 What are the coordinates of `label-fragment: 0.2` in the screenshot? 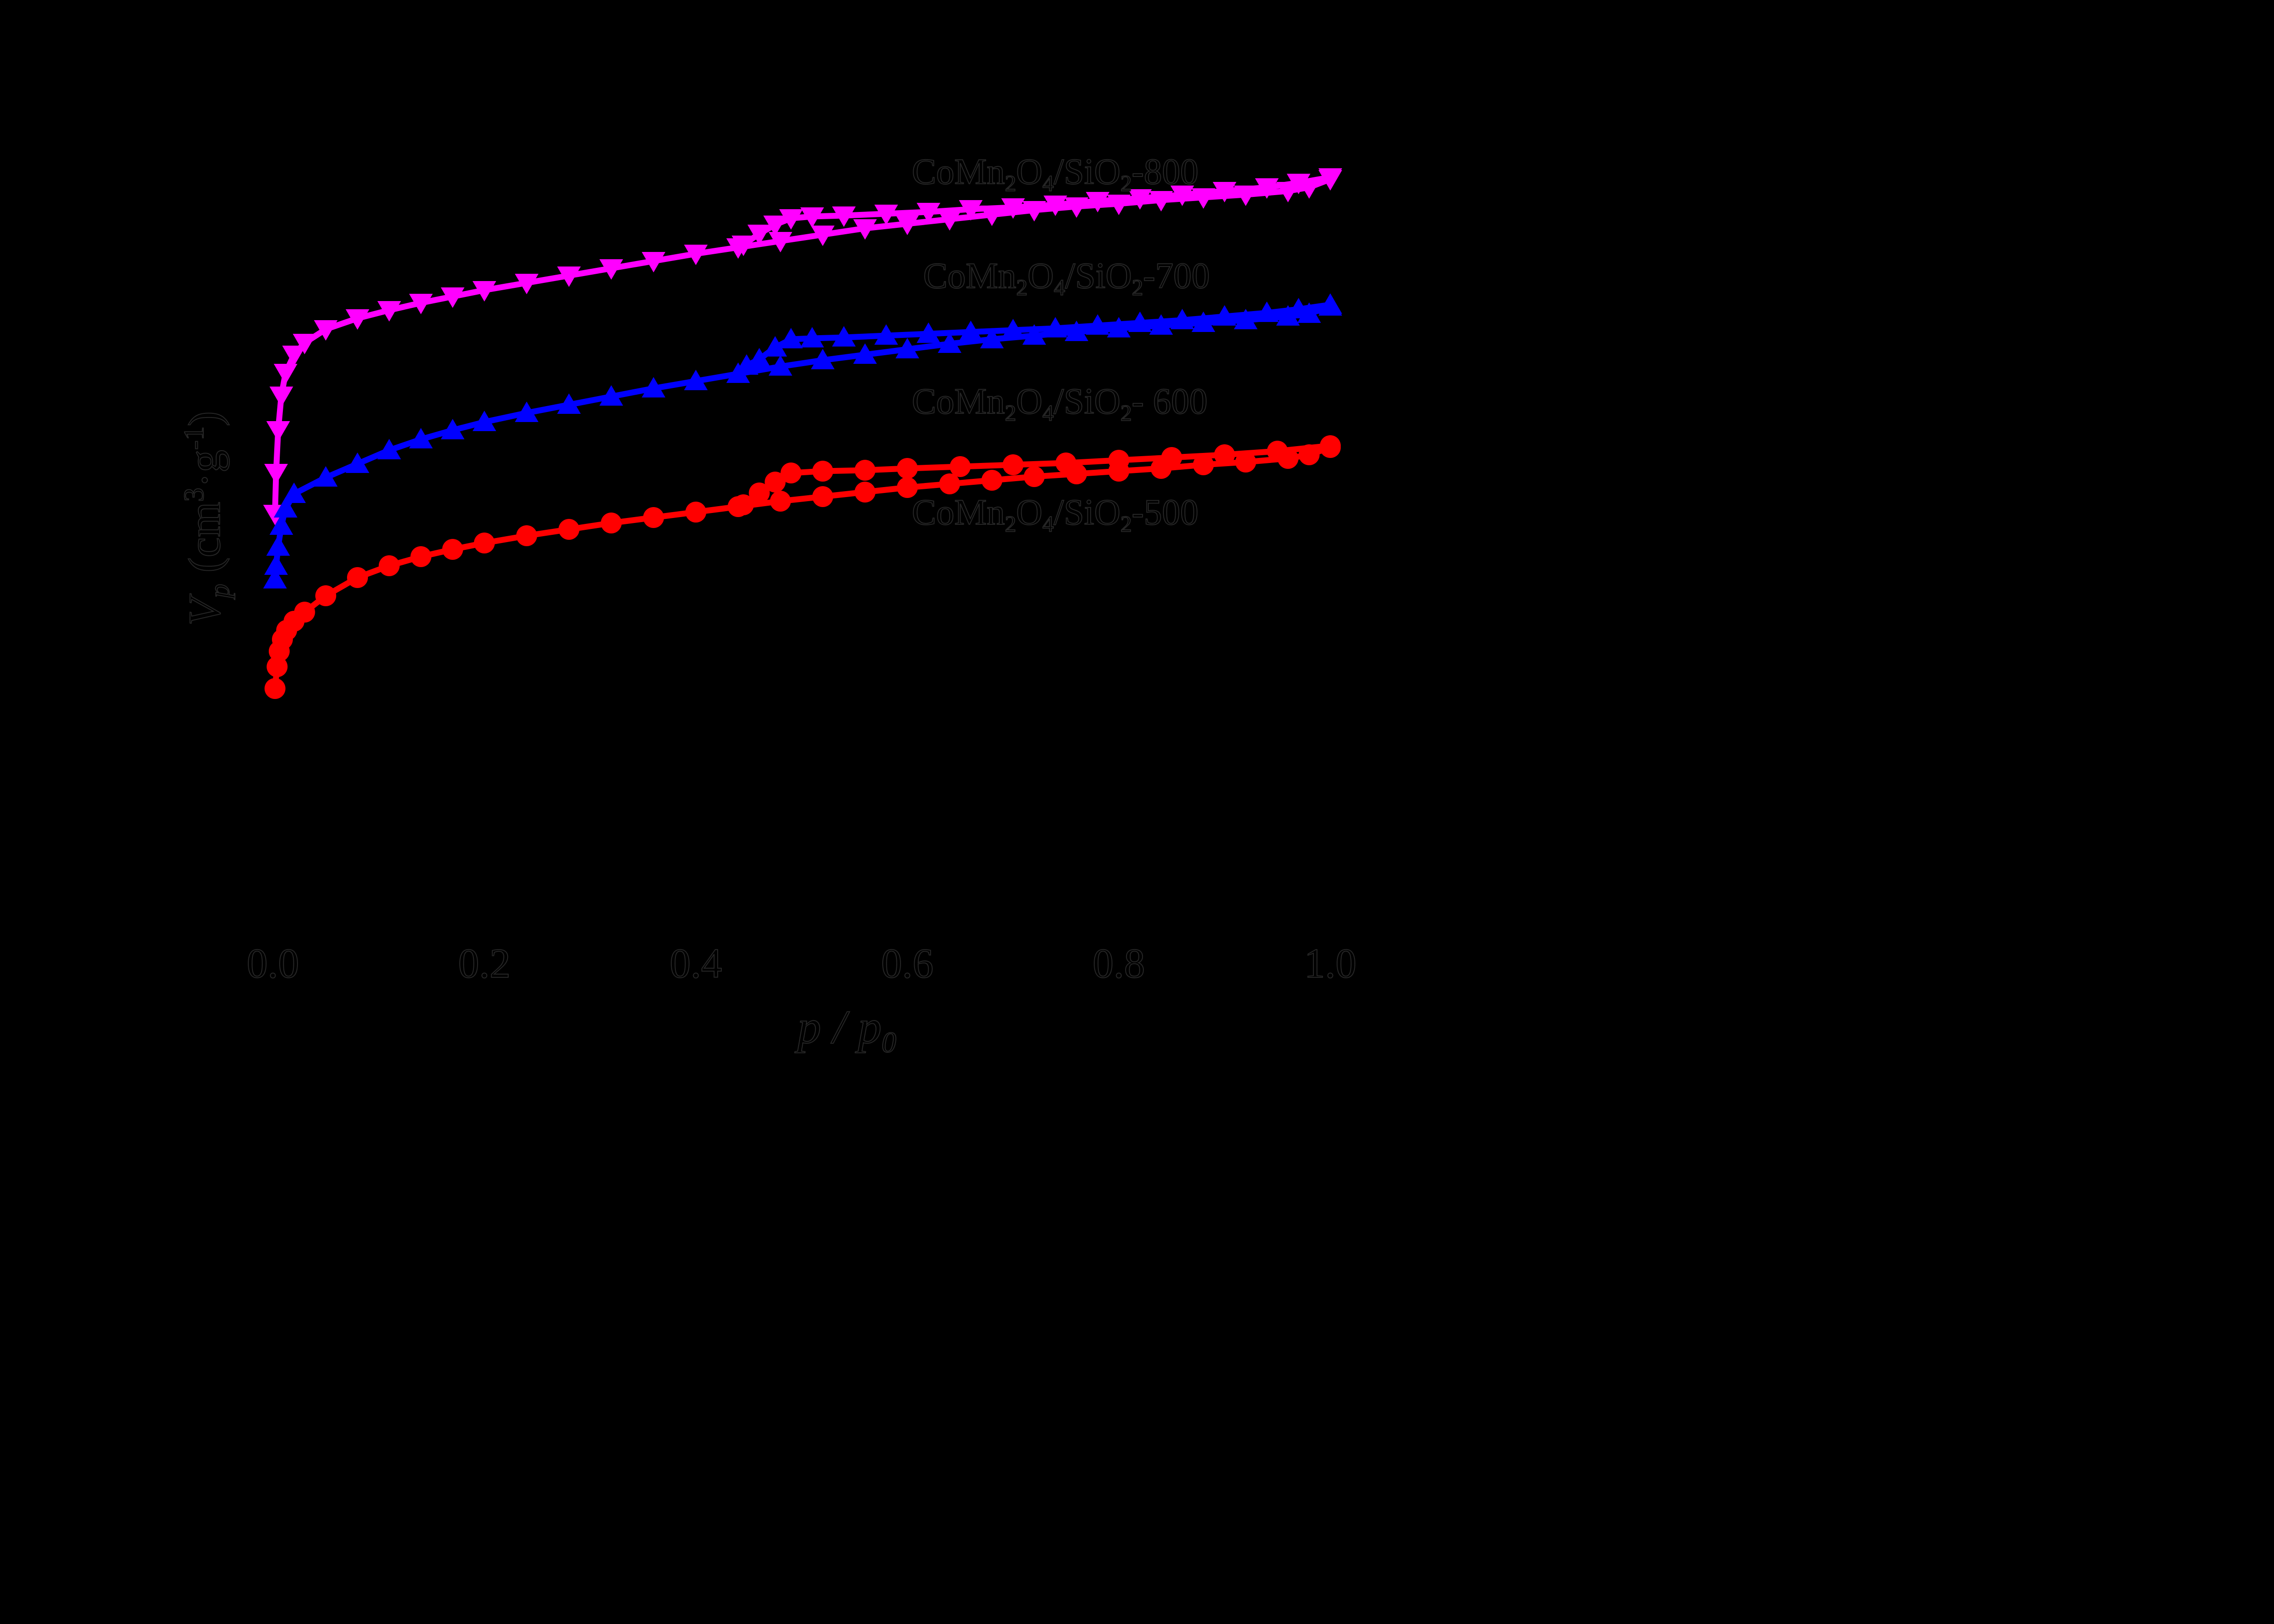 It's located at (484, 963).